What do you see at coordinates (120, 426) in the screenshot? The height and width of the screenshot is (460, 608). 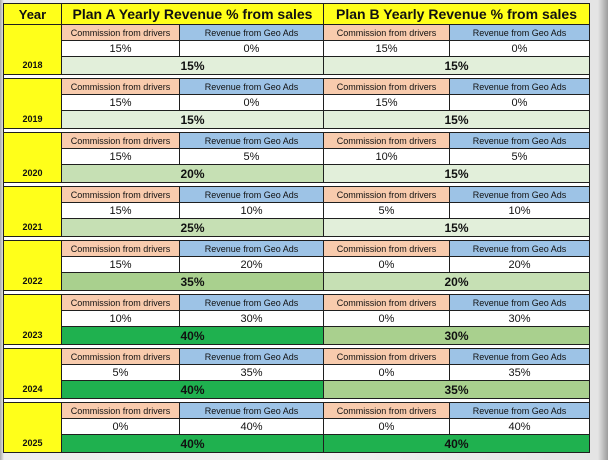 I see `plan-a-commission-value: 0%` at bounding box center [120, 426].